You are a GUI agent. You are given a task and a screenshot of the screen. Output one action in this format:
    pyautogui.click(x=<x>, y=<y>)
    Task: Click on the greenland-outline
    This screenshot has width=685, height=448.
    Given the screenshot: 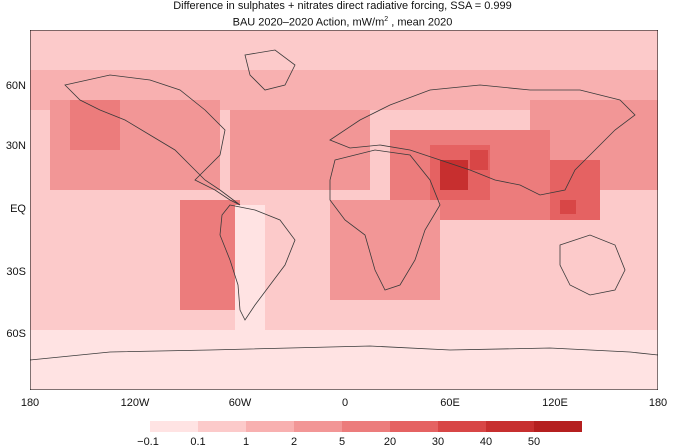 What is the action you would take?
    pyautogui.click(x=270, y=70)
    